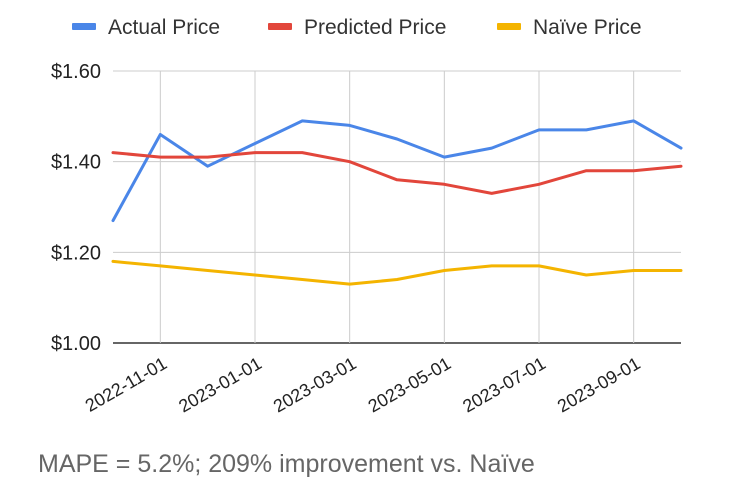  Describe the element at coordinates (126, 384) in the screenshot. I see `x-tick-label: 2022-11-01` at that location.